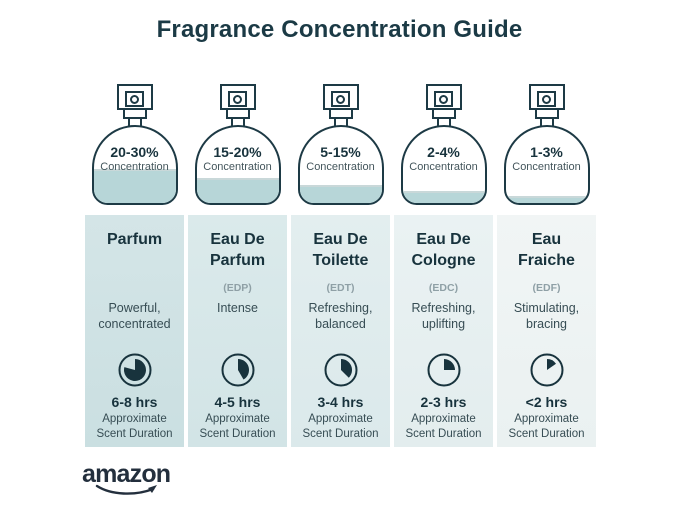 The width and height of the screenshot is (679, 518). Describe the element at coordinates (340, 316) in the screenshot. I see `fragrance-description: Refreshing, balanced` at that location.